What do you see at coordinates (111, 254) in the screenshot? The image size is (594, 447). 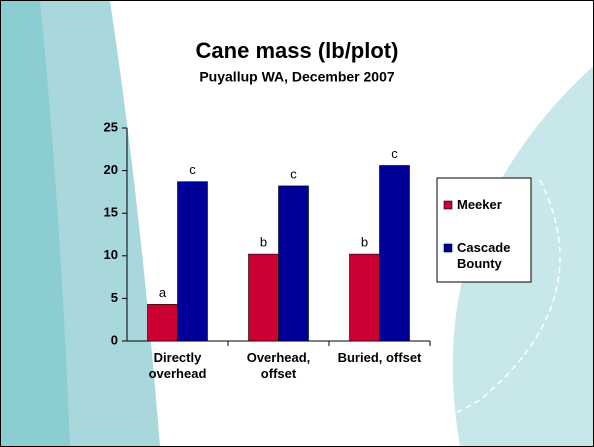 I see `y-tick-label: 10` at bounding box center [111, 254].